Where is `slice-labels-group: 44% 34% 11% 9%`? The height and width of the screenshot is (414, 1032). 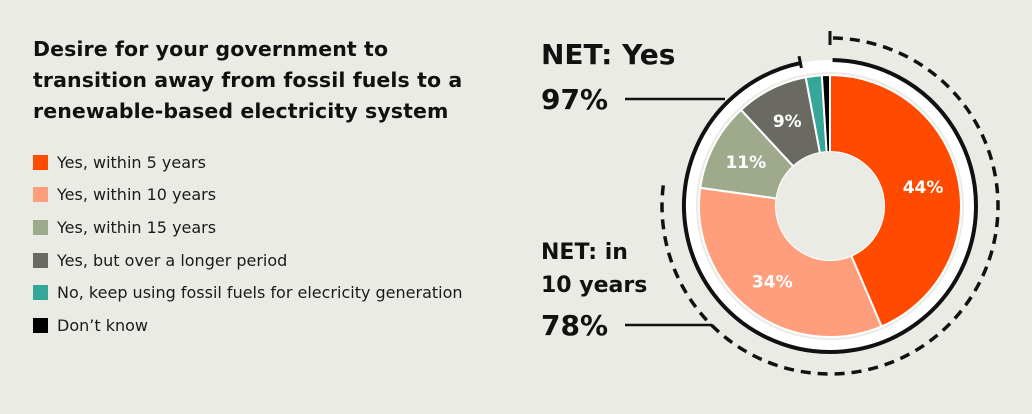 slice-labels-group: 44% 34% 11% 9% is located at coordinates (834, 202).